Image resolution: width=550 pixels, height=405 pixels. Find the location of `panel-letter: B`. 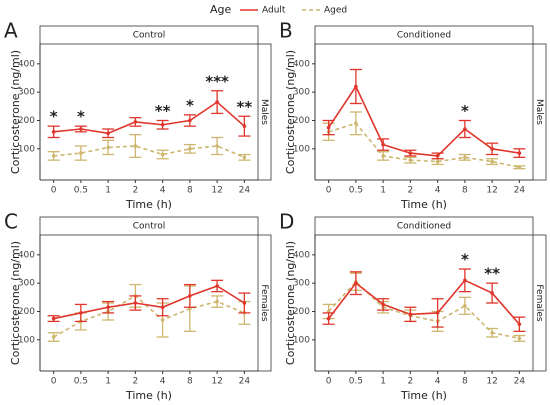

panel-letter: B is located at coordinates (286, 31).